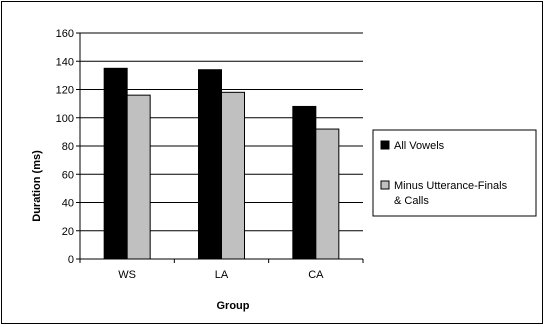 This screenshot has height=327, width=546. Describe the element at coordinates (68, 175) in the screenshot. I see `y-tick-label: 60` at that location.